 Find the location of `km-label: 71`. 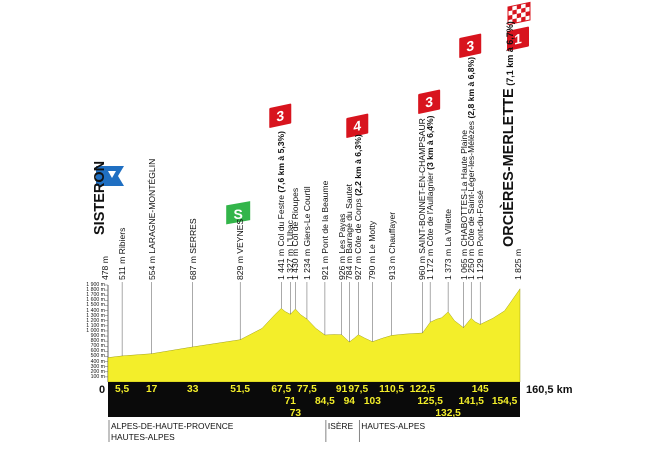

km-label: 71 is located at coordinates (290, 401).